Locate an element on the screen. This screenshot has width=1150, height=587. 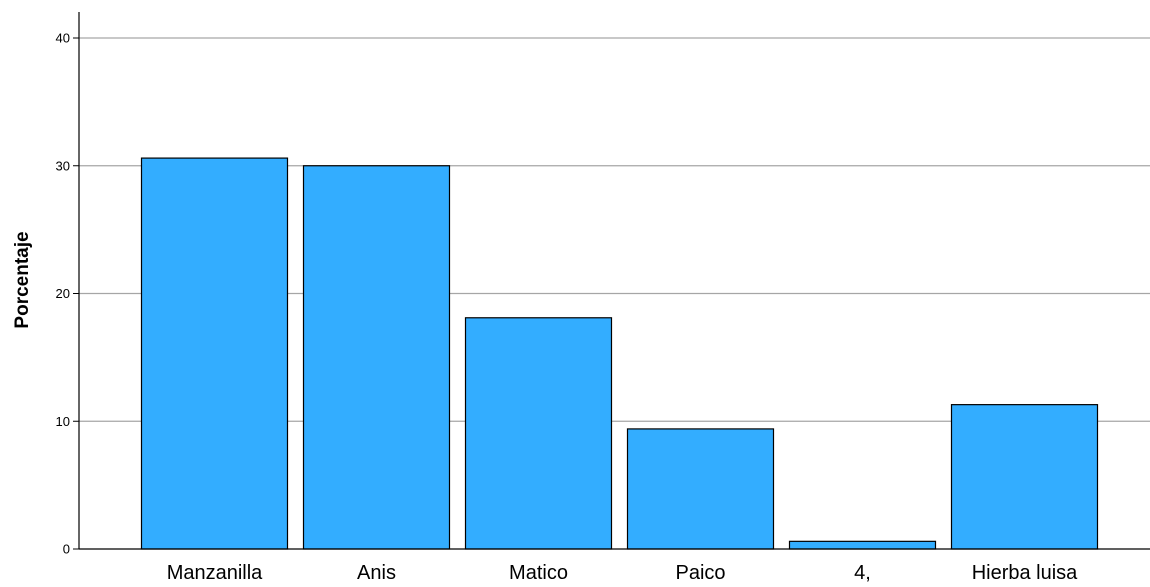
bar-hierba-luisa is located at coordinates (1024, 477).